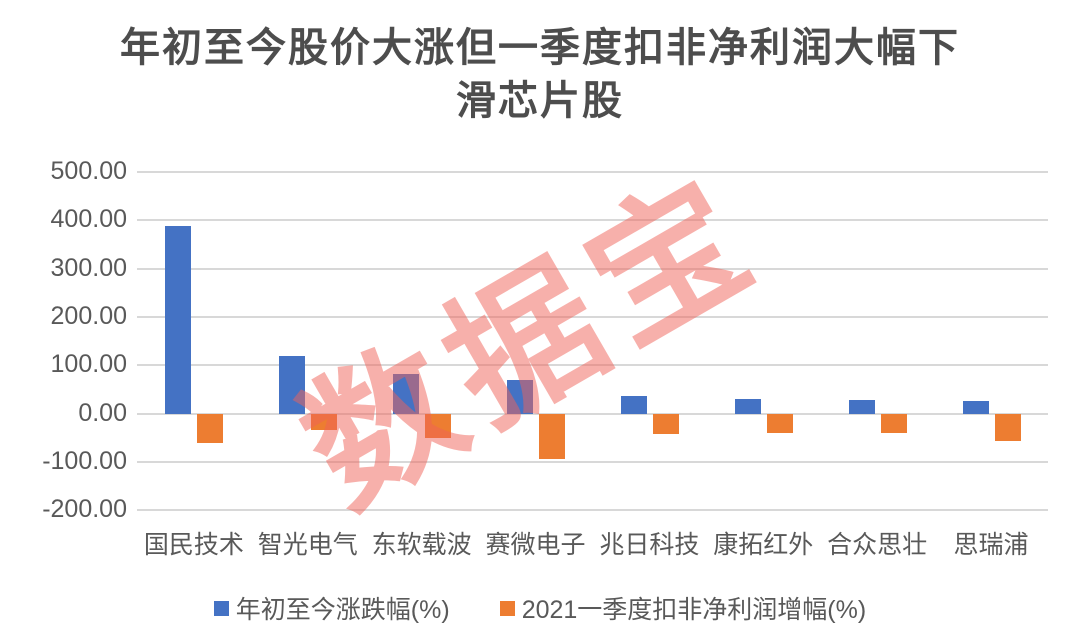 The image size is (1080, 642). I want to click on x-category-label: 东软载波, so click(421, 545).